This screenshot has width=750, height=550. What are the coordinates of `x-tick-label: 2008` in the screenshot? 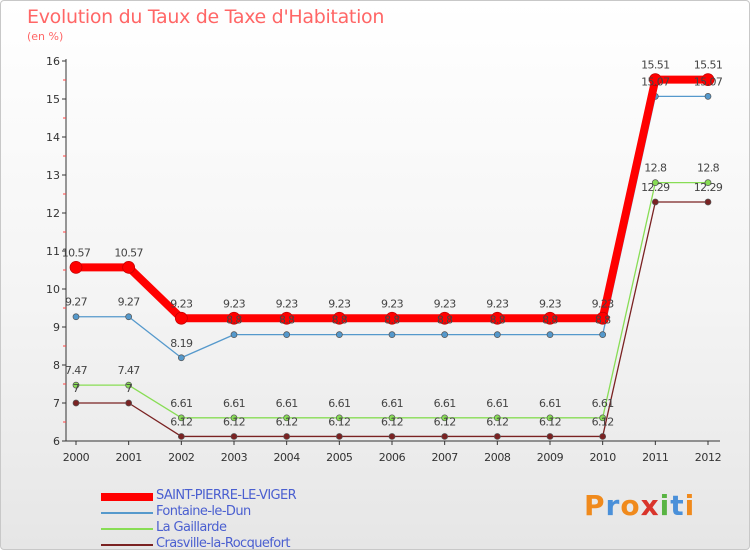 It's located at (497, 457).